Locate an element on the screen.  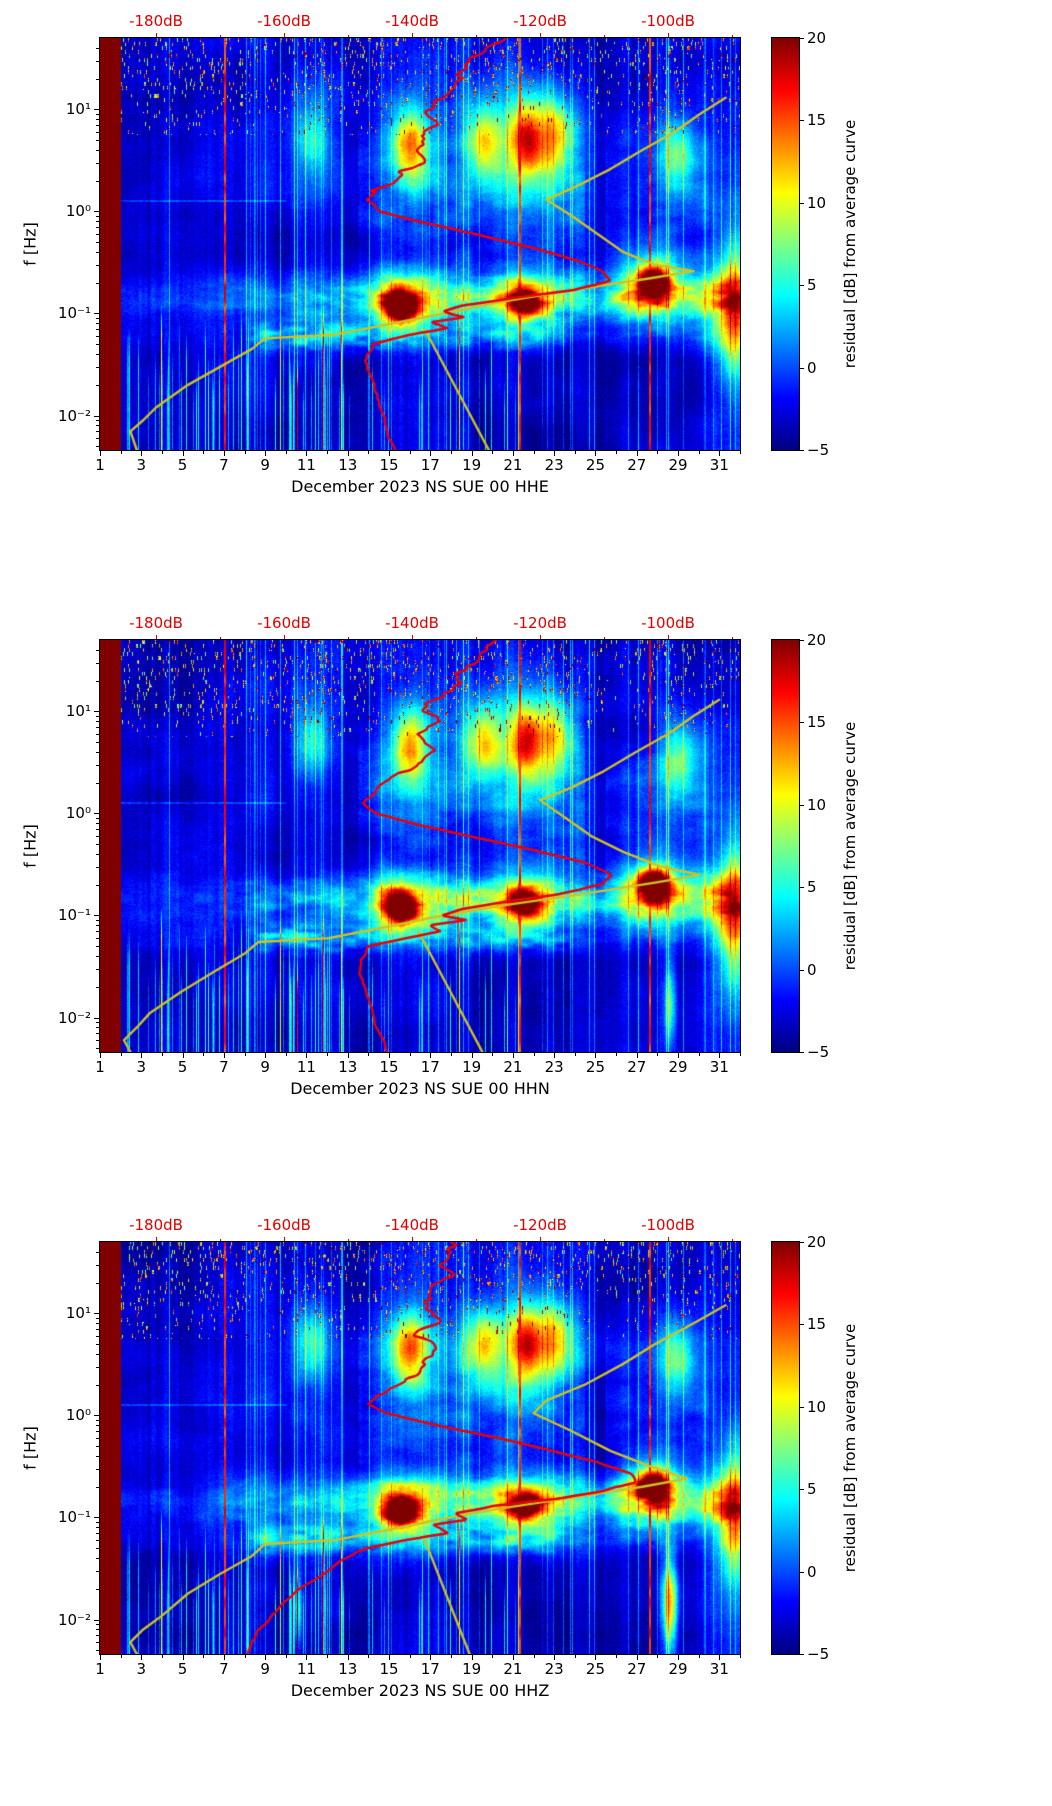
top-axis-tick-label: -160dB is located at coordinates (284, 623).